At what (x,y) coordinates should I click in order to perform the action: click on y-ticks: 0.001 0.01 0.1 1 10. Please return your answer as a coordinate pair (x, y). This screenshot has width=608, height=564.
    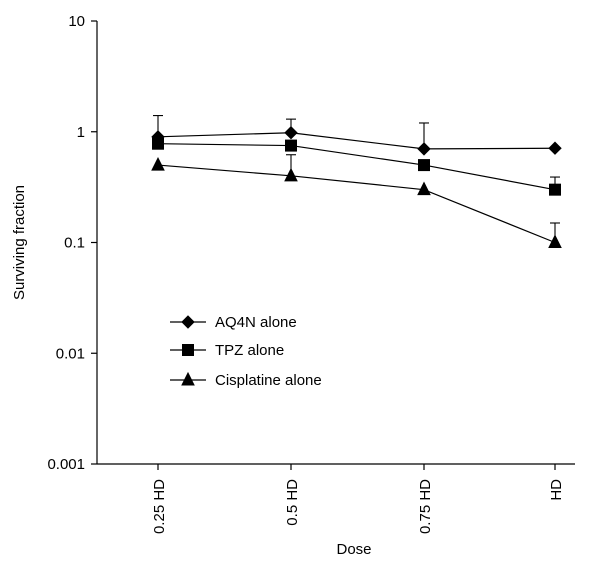
    Looking at the image, I should click on (72, 243).